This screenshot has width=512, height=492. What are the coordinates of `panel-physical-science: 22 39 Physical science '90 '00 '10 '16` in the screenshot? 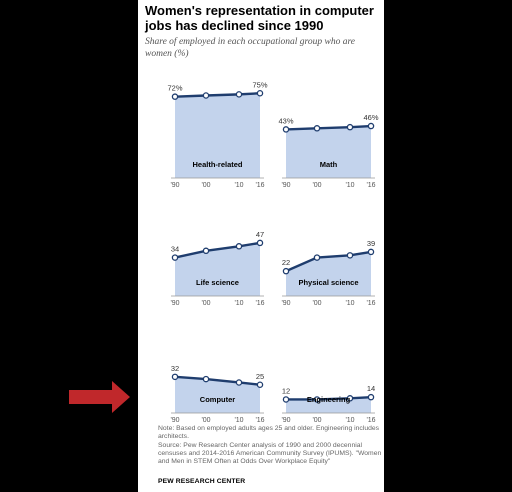 It's located at (328, 273).